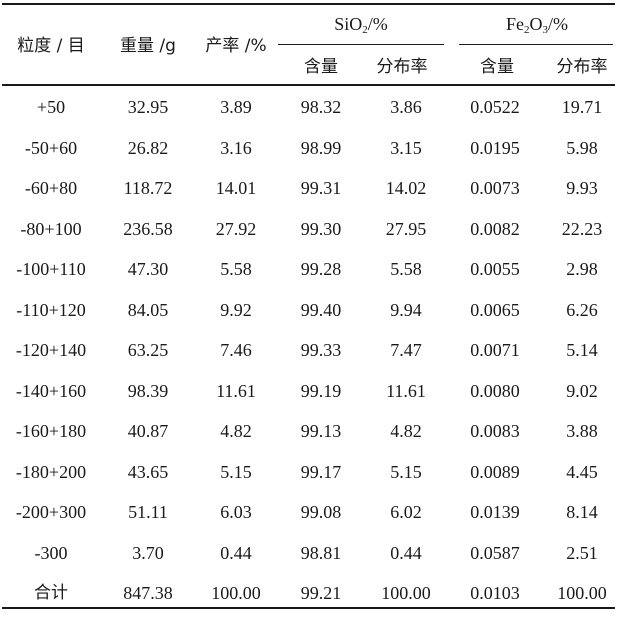  What do you see at coordinates (148, 228) in the screenshot?
I see `cell-weight: 236.58` at bounding box center [148, 228].